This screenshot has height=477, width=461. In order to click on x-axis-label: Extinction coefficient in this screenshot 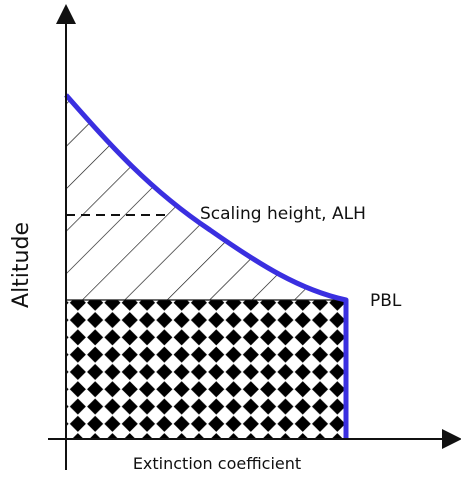, I will do `click(217, 463)`.